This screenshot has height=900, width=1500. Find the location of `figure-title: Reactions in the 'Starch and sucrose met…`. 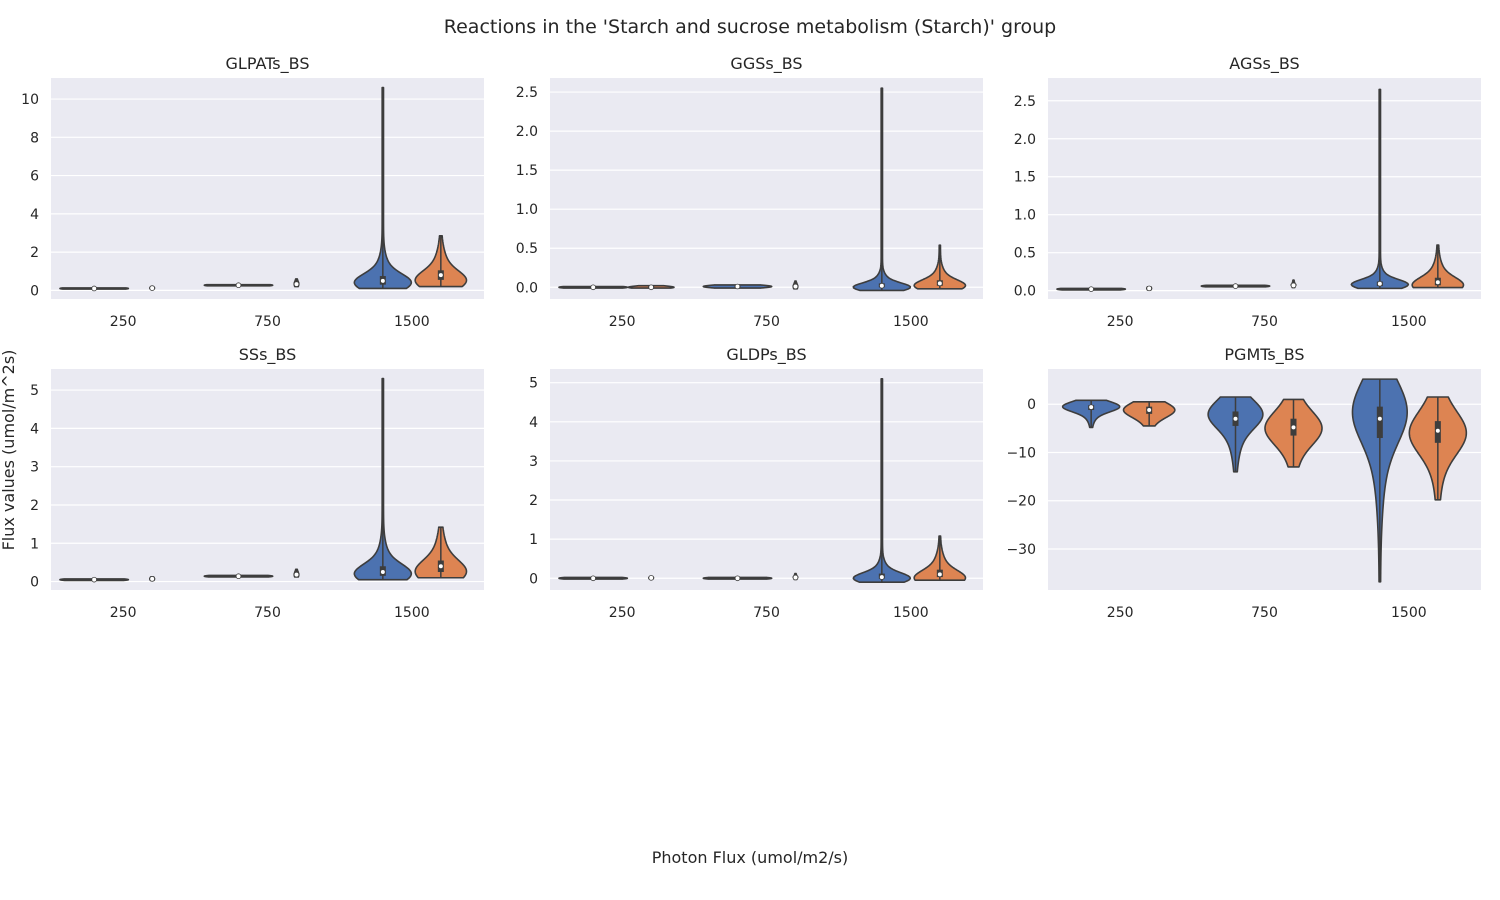

figure-title: Reactions in the 'Starch and sucrose met… is located at coordinates (750, 27).